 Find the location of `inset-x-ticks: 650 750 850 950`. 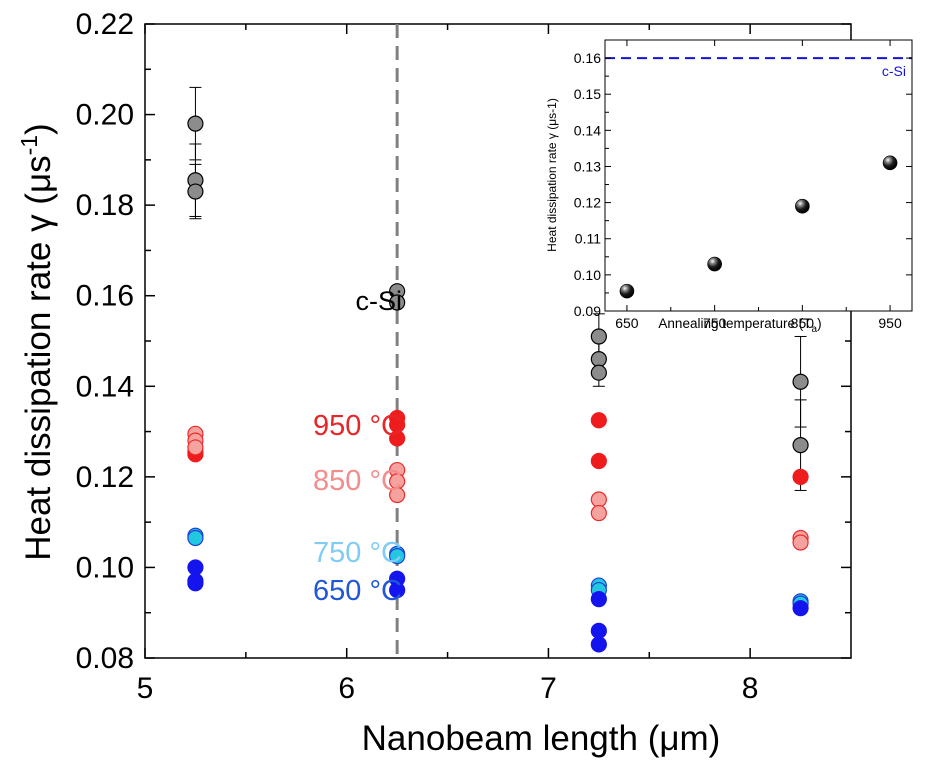

inset-x-ticks: 650 750 850 950 is located at coordinates (758, 185).